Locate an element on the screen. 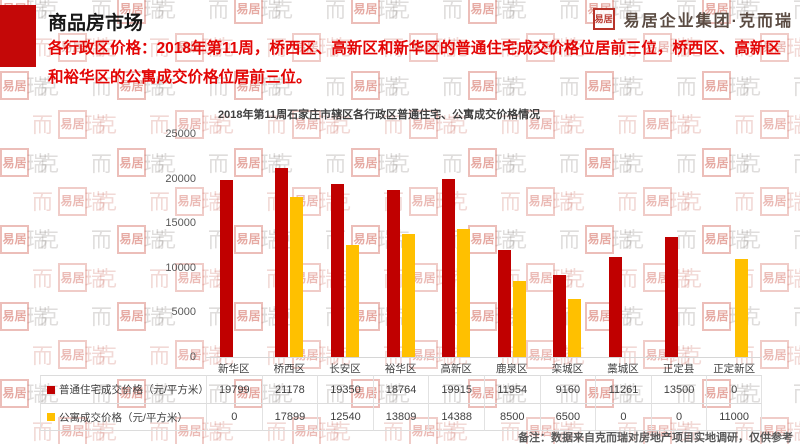  x-axis-label: 栾城区 is located at coordinates (567, 369).